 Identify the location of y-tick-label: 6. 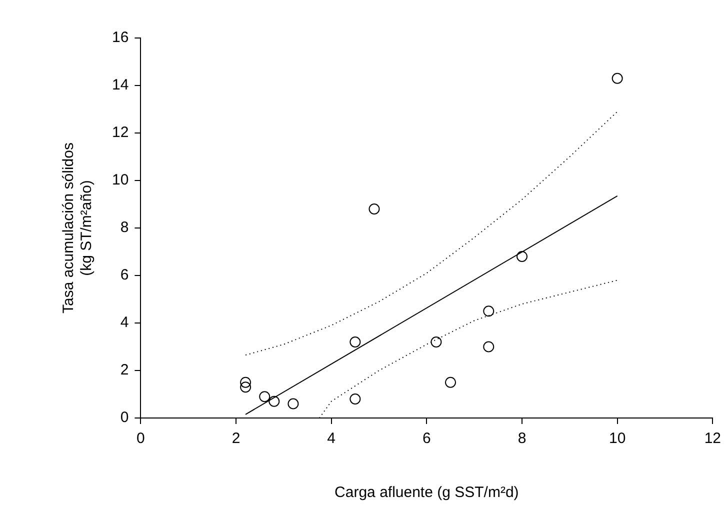
(124, 275).